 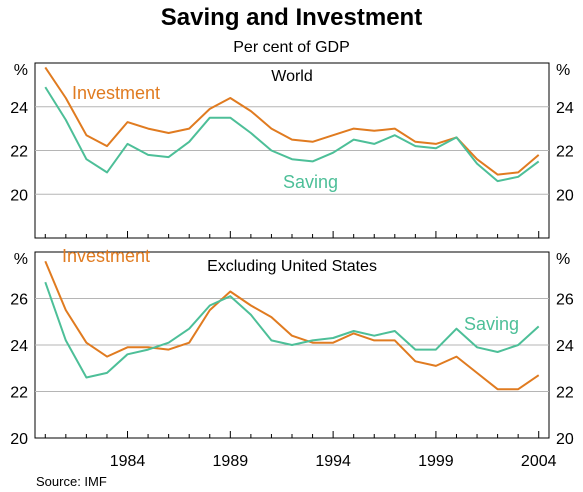 What do you see at coordinates (291, 17) in the screenshot?
I see `chart-title: Saving and Investment` at bounding box center [291, 17].